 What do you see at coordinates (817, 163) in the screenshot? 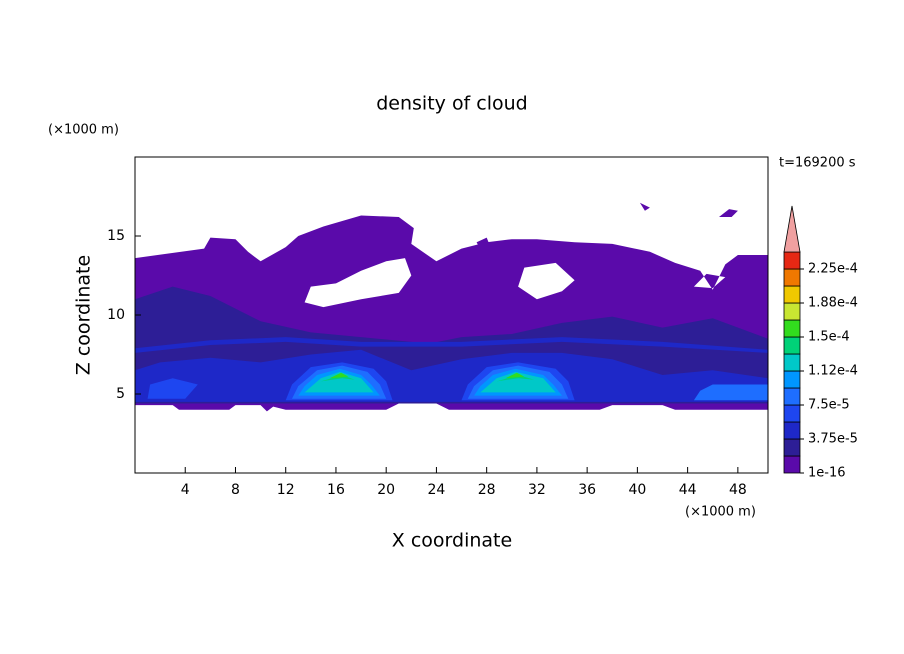
I see `annotation: t=169200 s` at bounding box center [817, 163].